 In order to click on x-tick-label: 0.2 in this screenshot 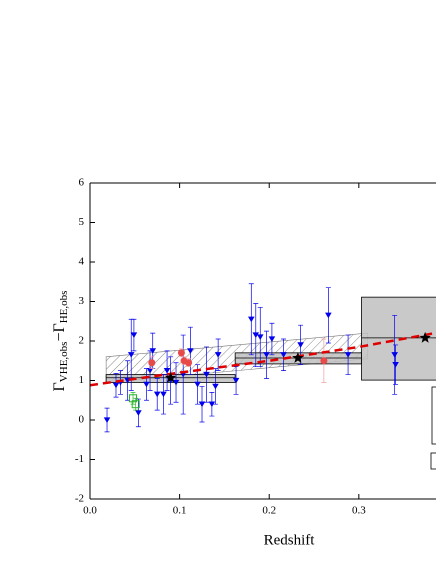, I will do `click(269, 511)`.